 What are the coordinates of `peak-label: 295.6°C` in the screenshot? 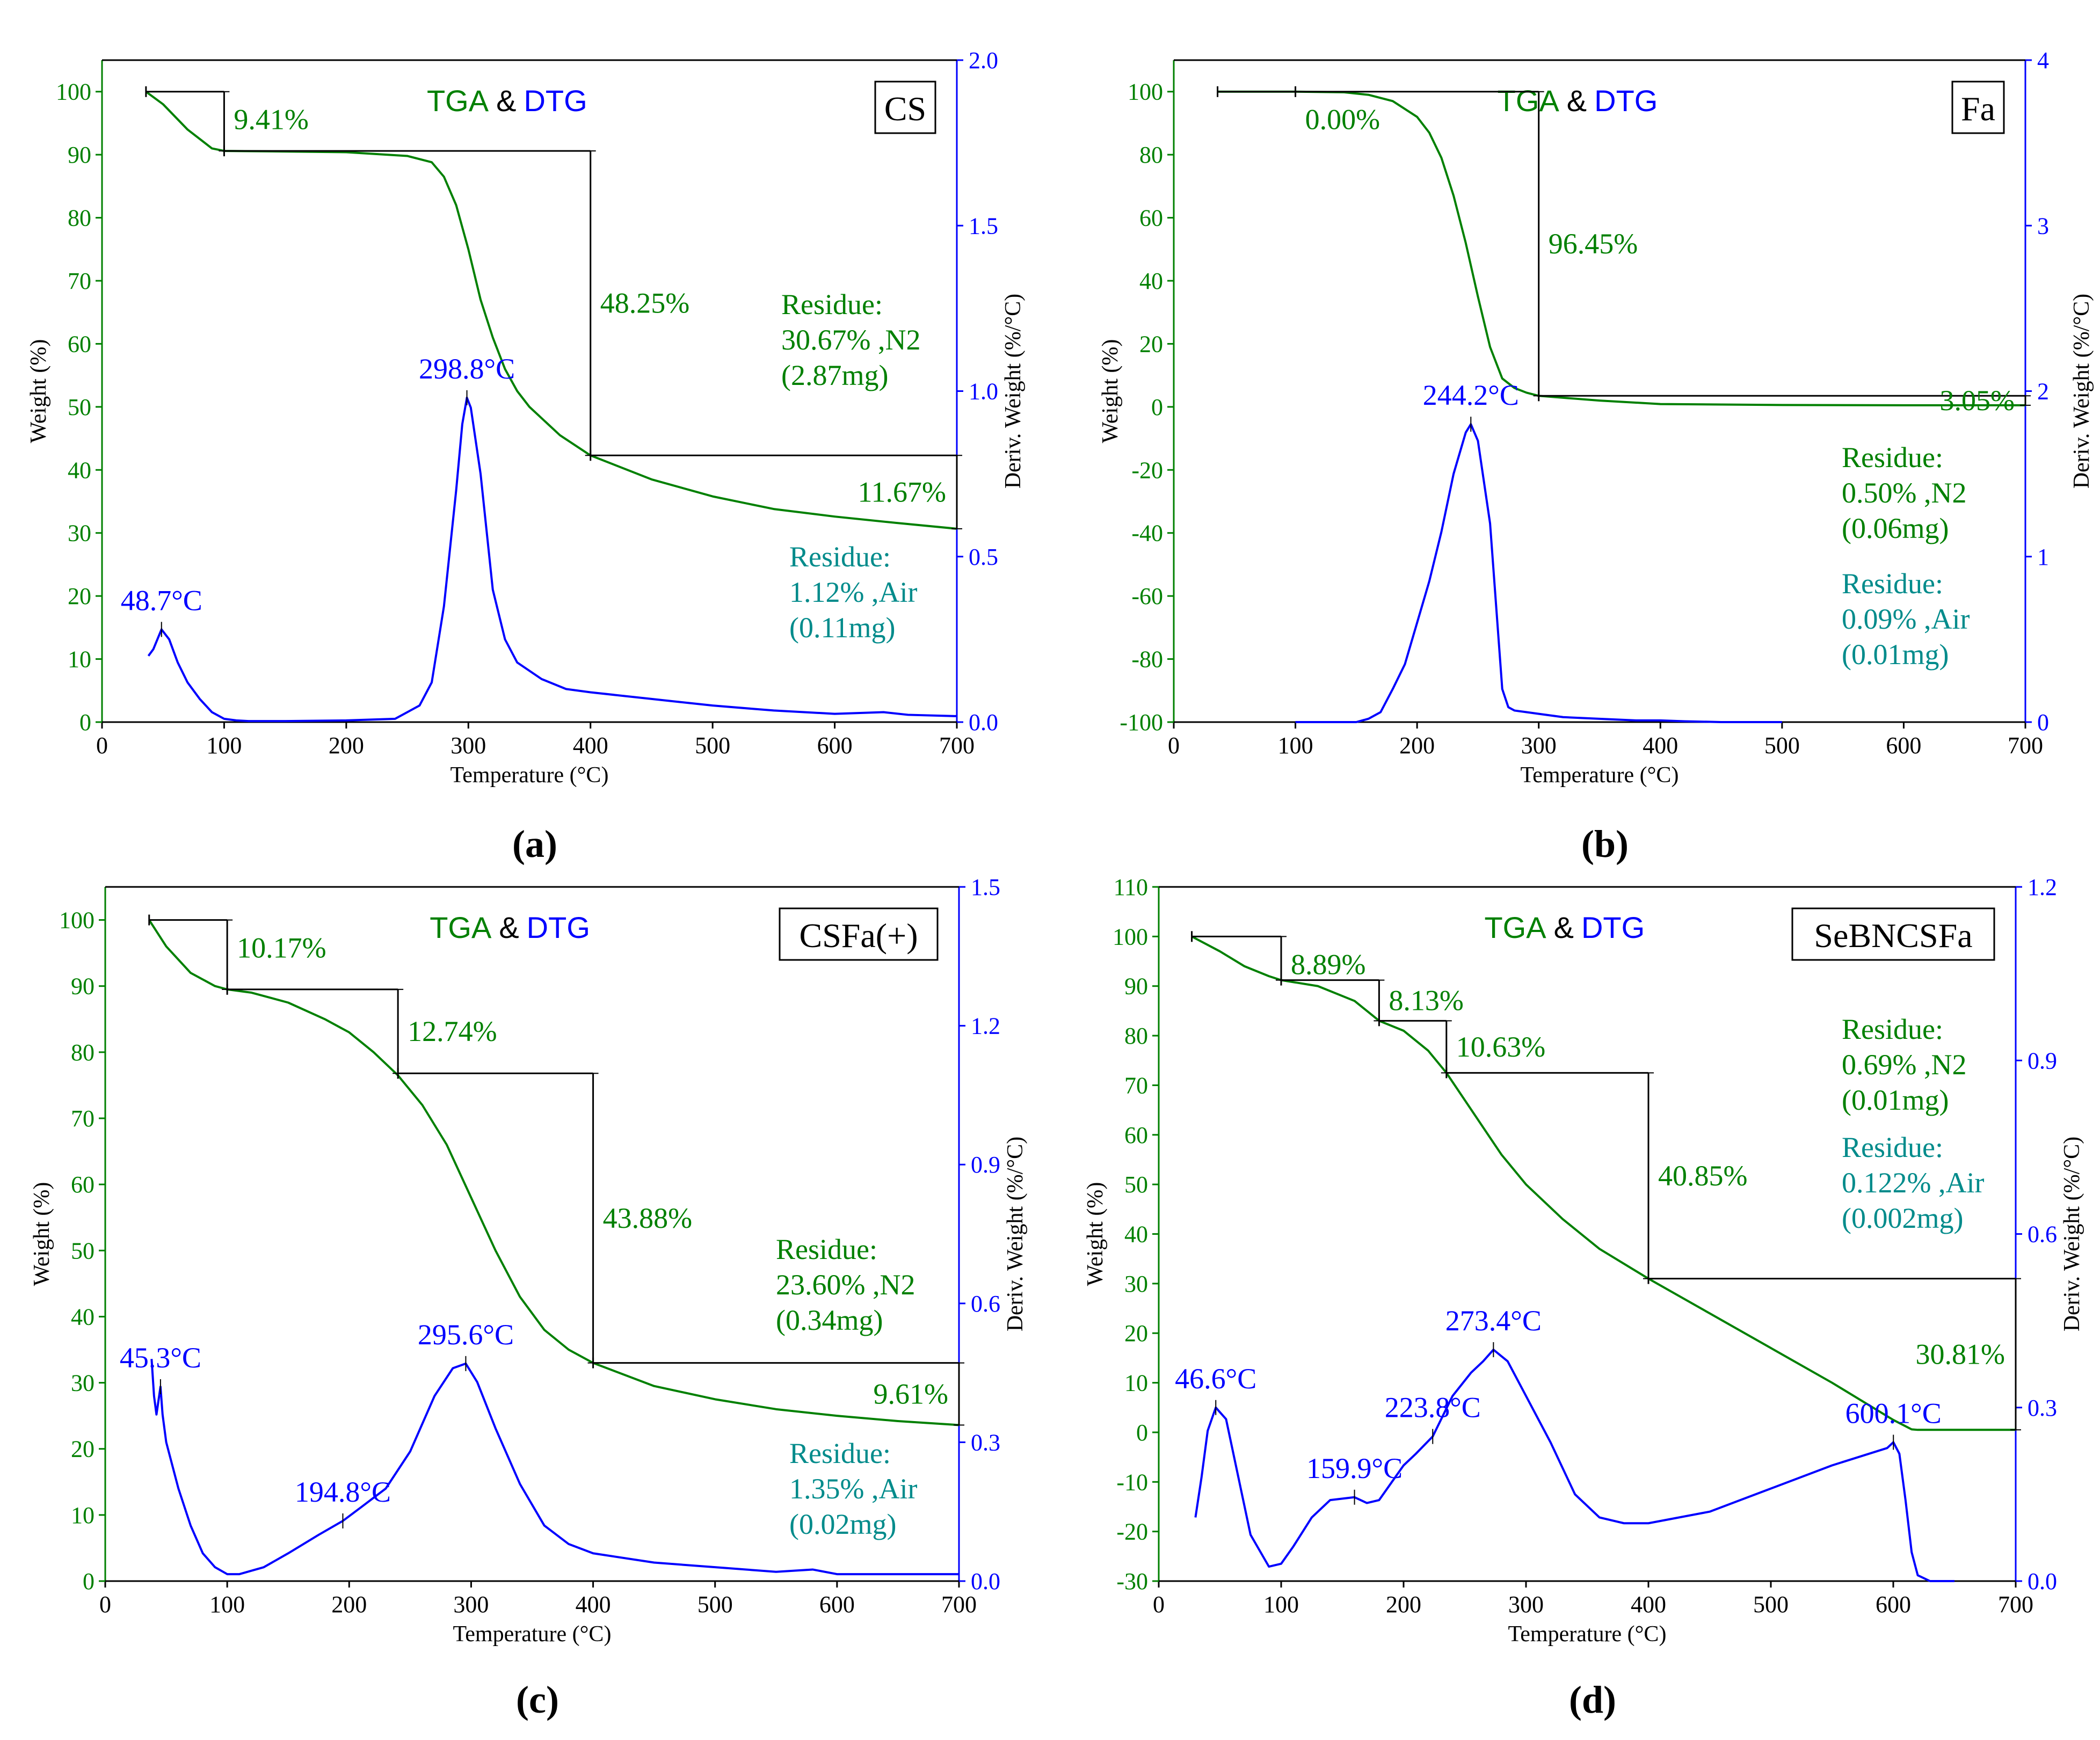 It's located at (466, 1335).